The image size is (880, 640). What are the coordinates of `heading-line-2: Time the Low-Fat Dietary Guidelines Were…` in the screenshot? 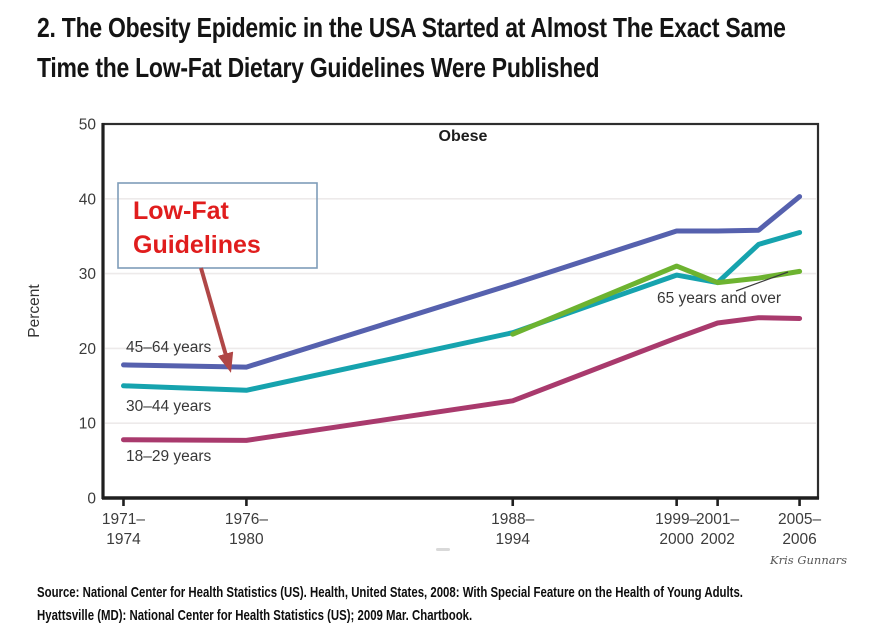 It's located at (318, 67).